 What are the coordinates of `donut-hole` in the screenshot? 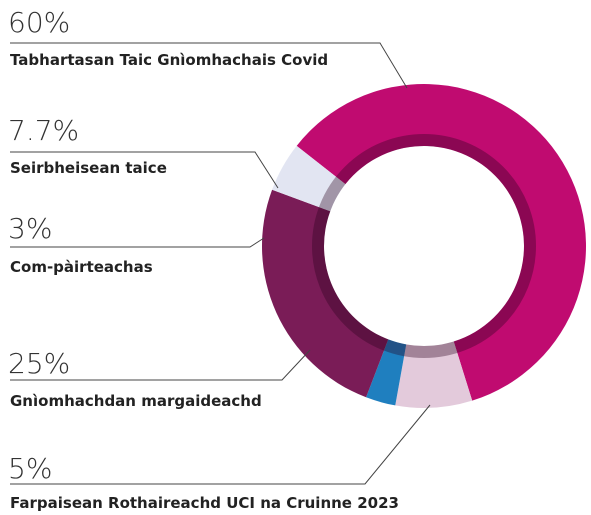 It's located at (424, 246).